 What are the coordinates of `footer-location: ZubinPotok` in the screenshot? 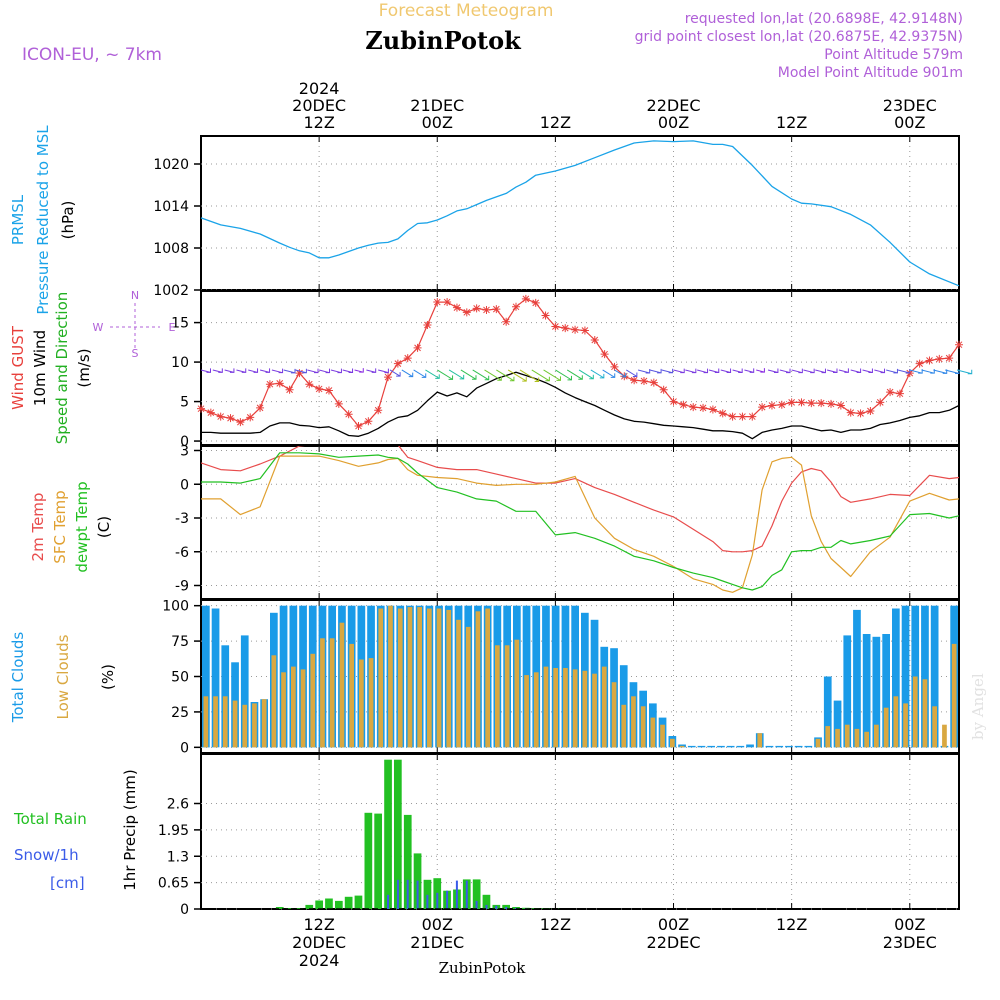 It's located at (483, 968).